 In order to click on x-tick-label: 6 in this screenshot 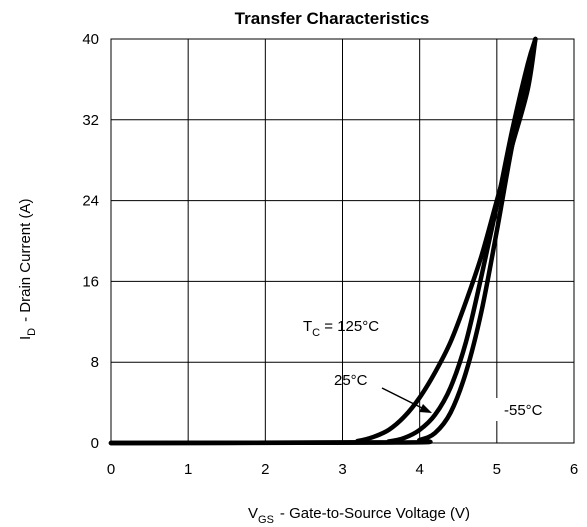, I will do `click(574, 469)`.